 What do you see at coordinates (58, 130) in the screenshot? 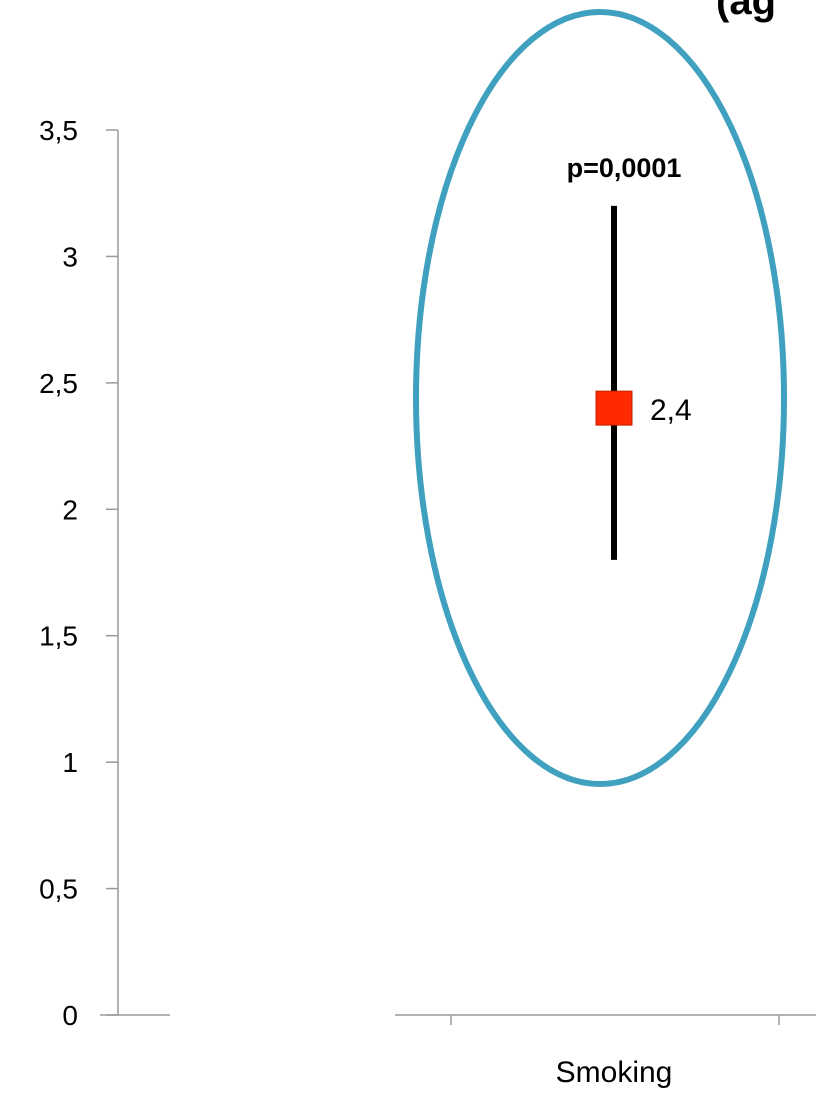
I see `y-tick-label: 3,5` at bounding box center [58, 130].